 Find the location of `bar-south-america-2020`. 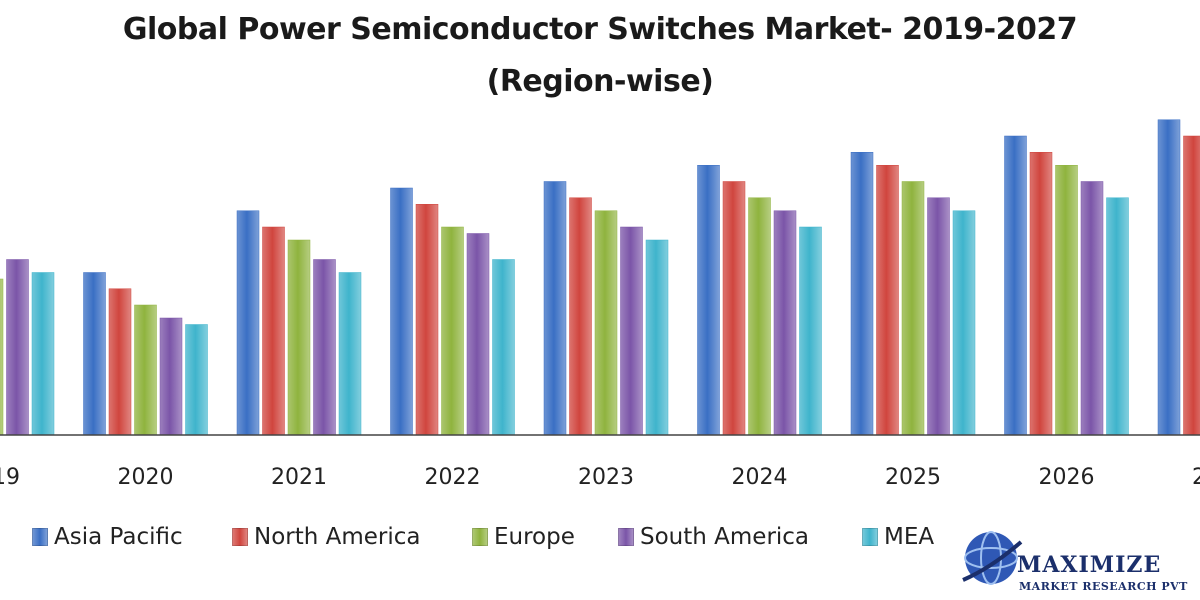

bar-south-america-2020 is located at coordinates (171, 376).